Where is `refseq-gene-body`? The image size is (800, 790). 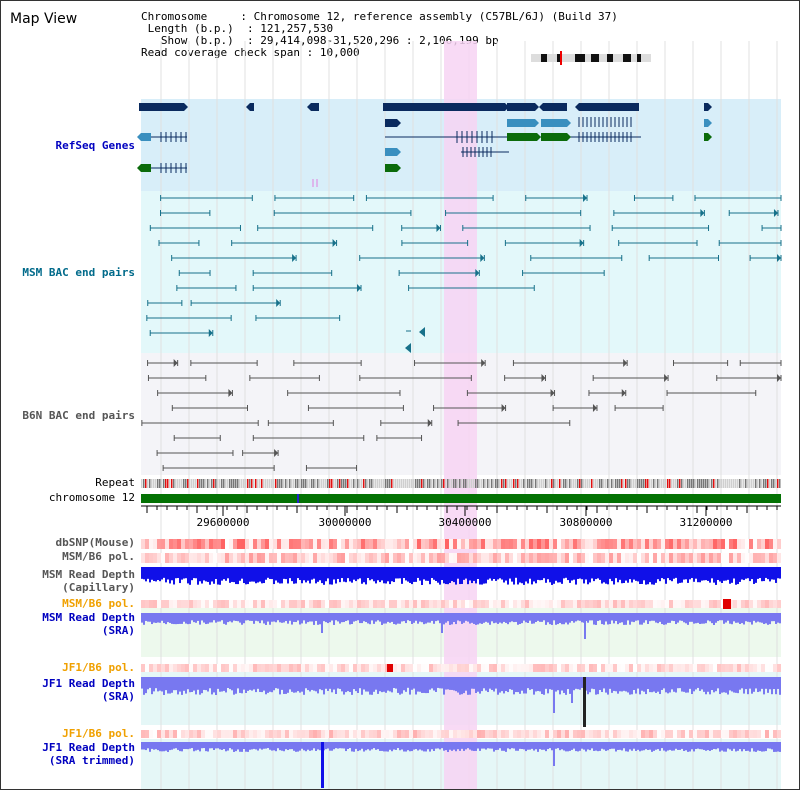 refseq-gene-body is located at coordinates (521, 123).